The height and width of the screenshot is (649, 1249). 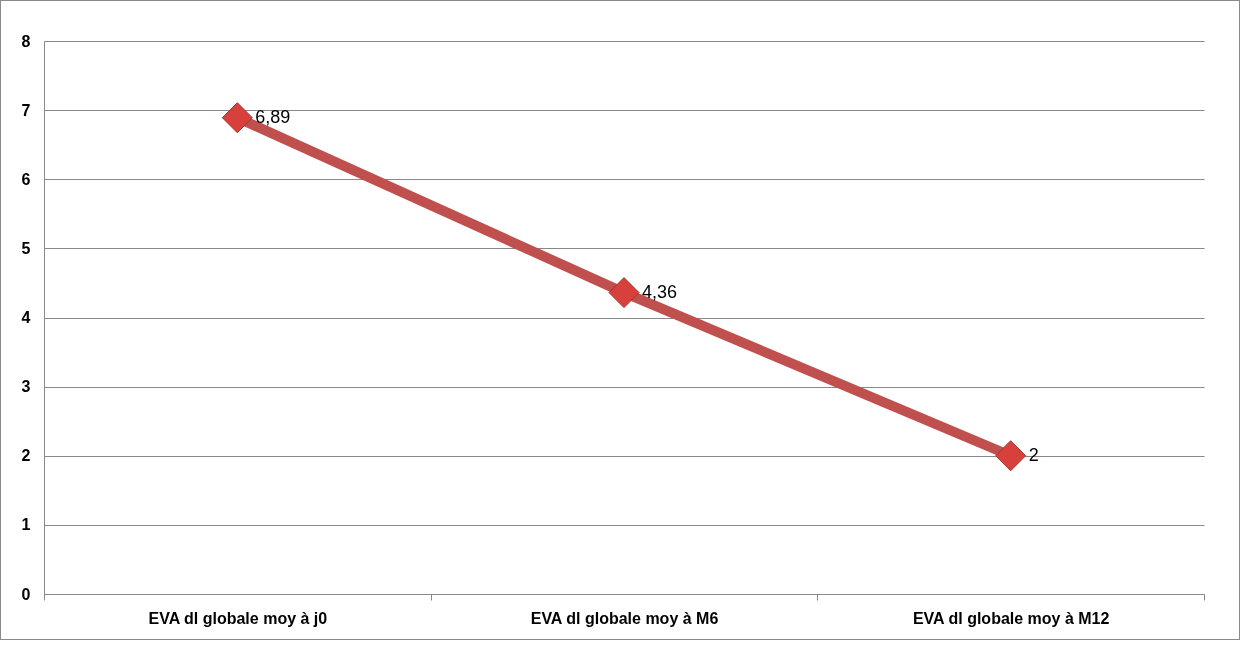 What do you see at coordinates (1011, 618) in the screenshot?
I see `x-tick-label: EVA dl globale moy à M12` at bounding box center [1011, 618].